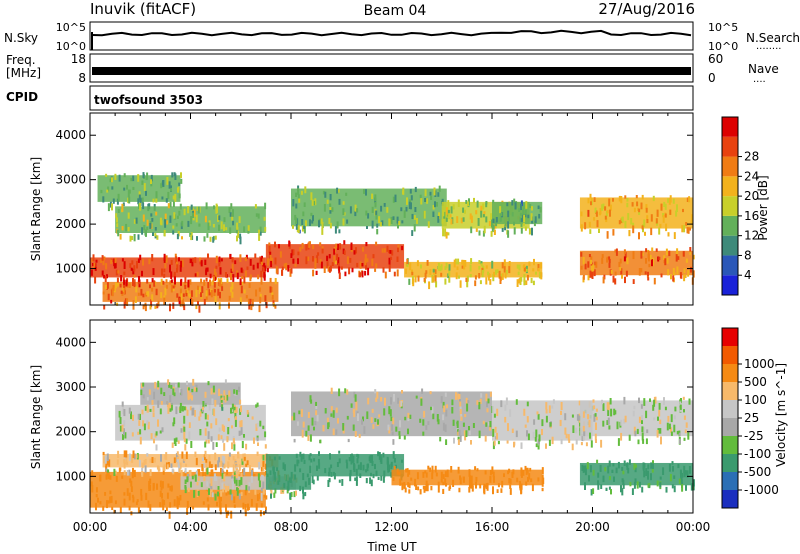  I want to click on freq-trace, so click(391, 71).